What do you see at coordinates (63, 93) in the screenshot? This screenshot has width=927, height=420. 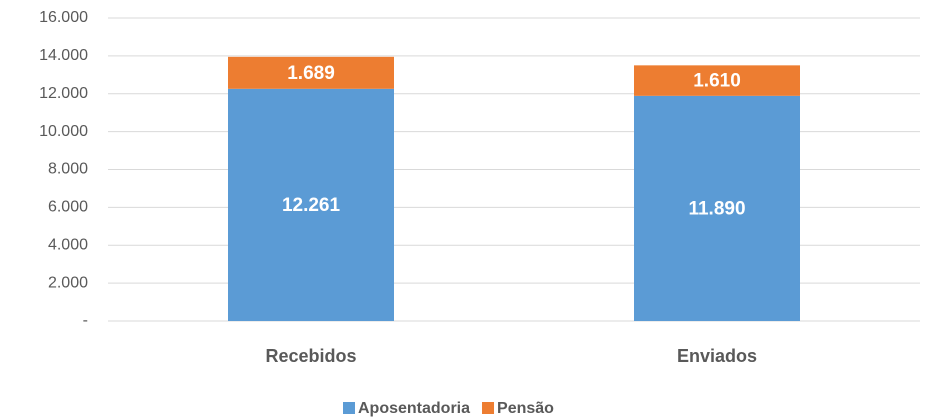 I see `y-tick-label: 12.000` at bounding box center [63, 93].